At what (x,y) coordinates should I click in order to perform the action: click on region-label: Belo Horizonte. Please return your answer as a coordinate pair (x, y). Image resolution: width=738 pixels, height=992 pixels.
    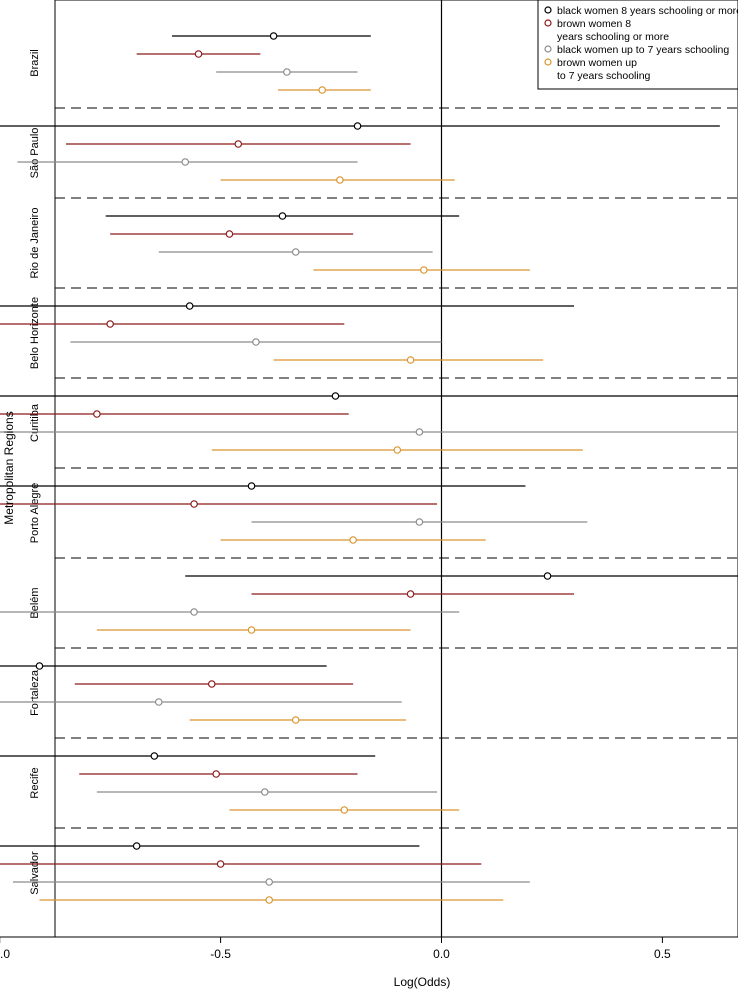
    Looking at the image, I should click on (35, 333).